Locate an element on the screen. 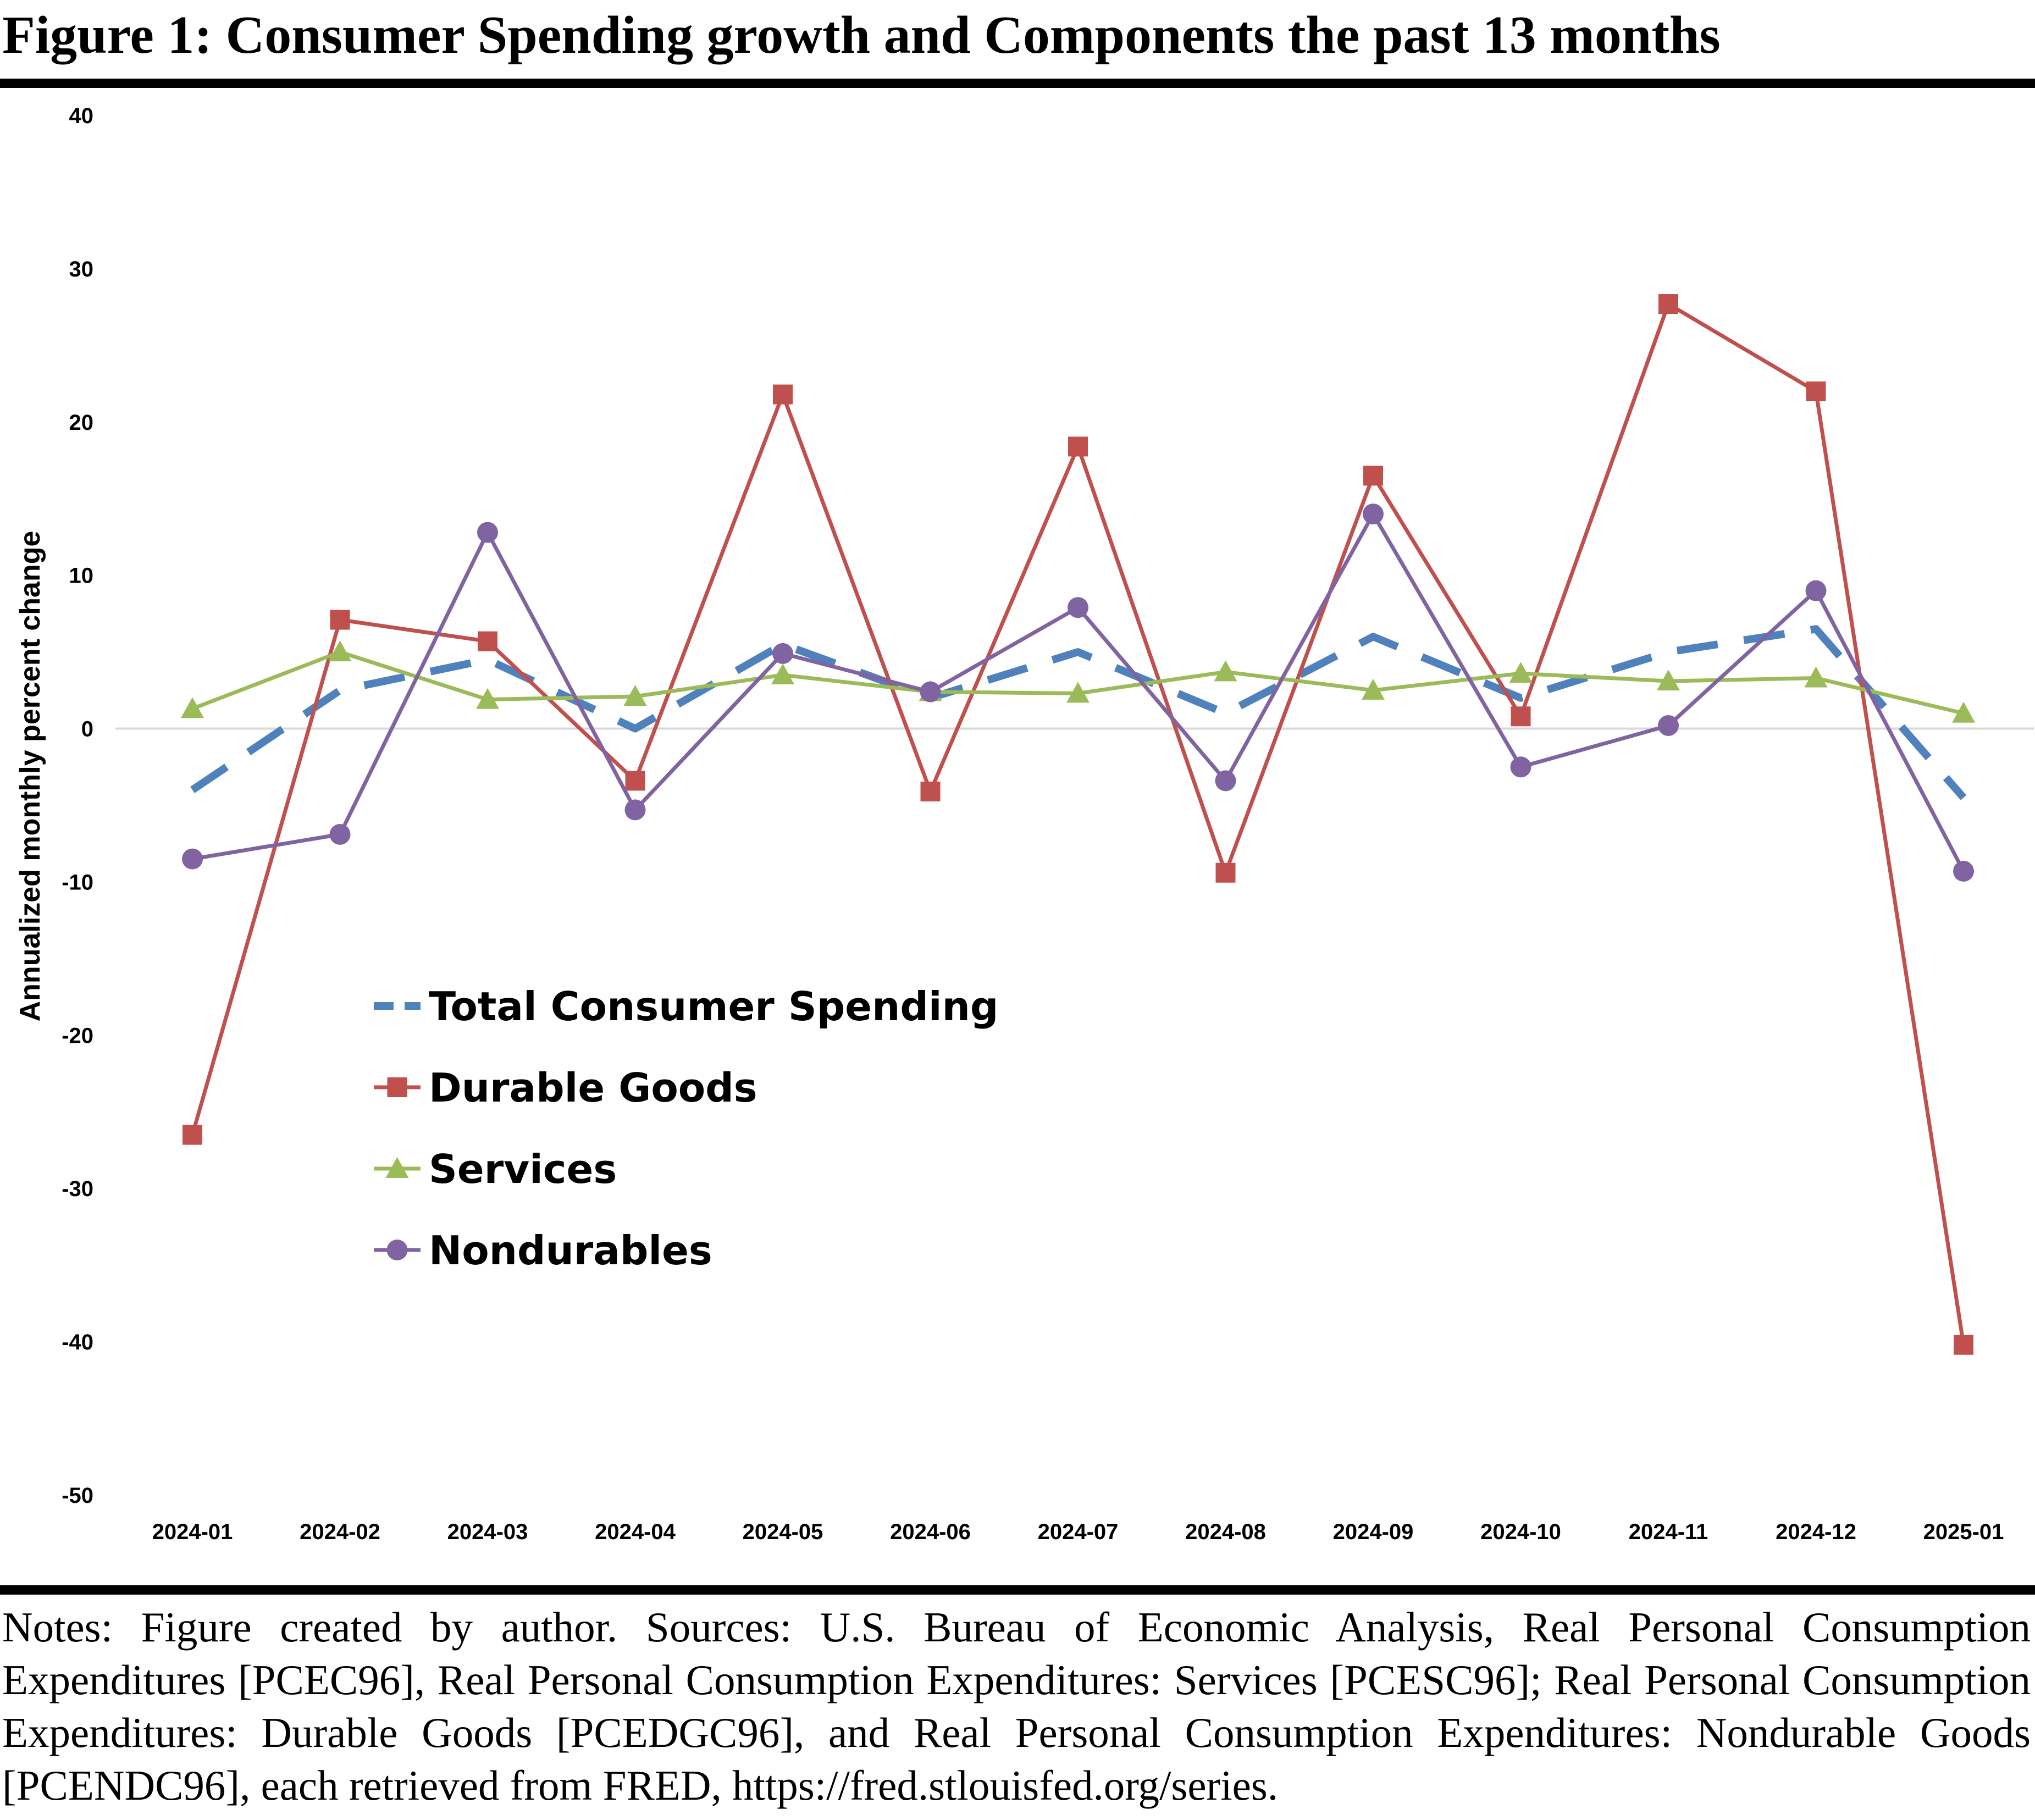  legend-item-services: Services is located at coordinates (496, 1169).